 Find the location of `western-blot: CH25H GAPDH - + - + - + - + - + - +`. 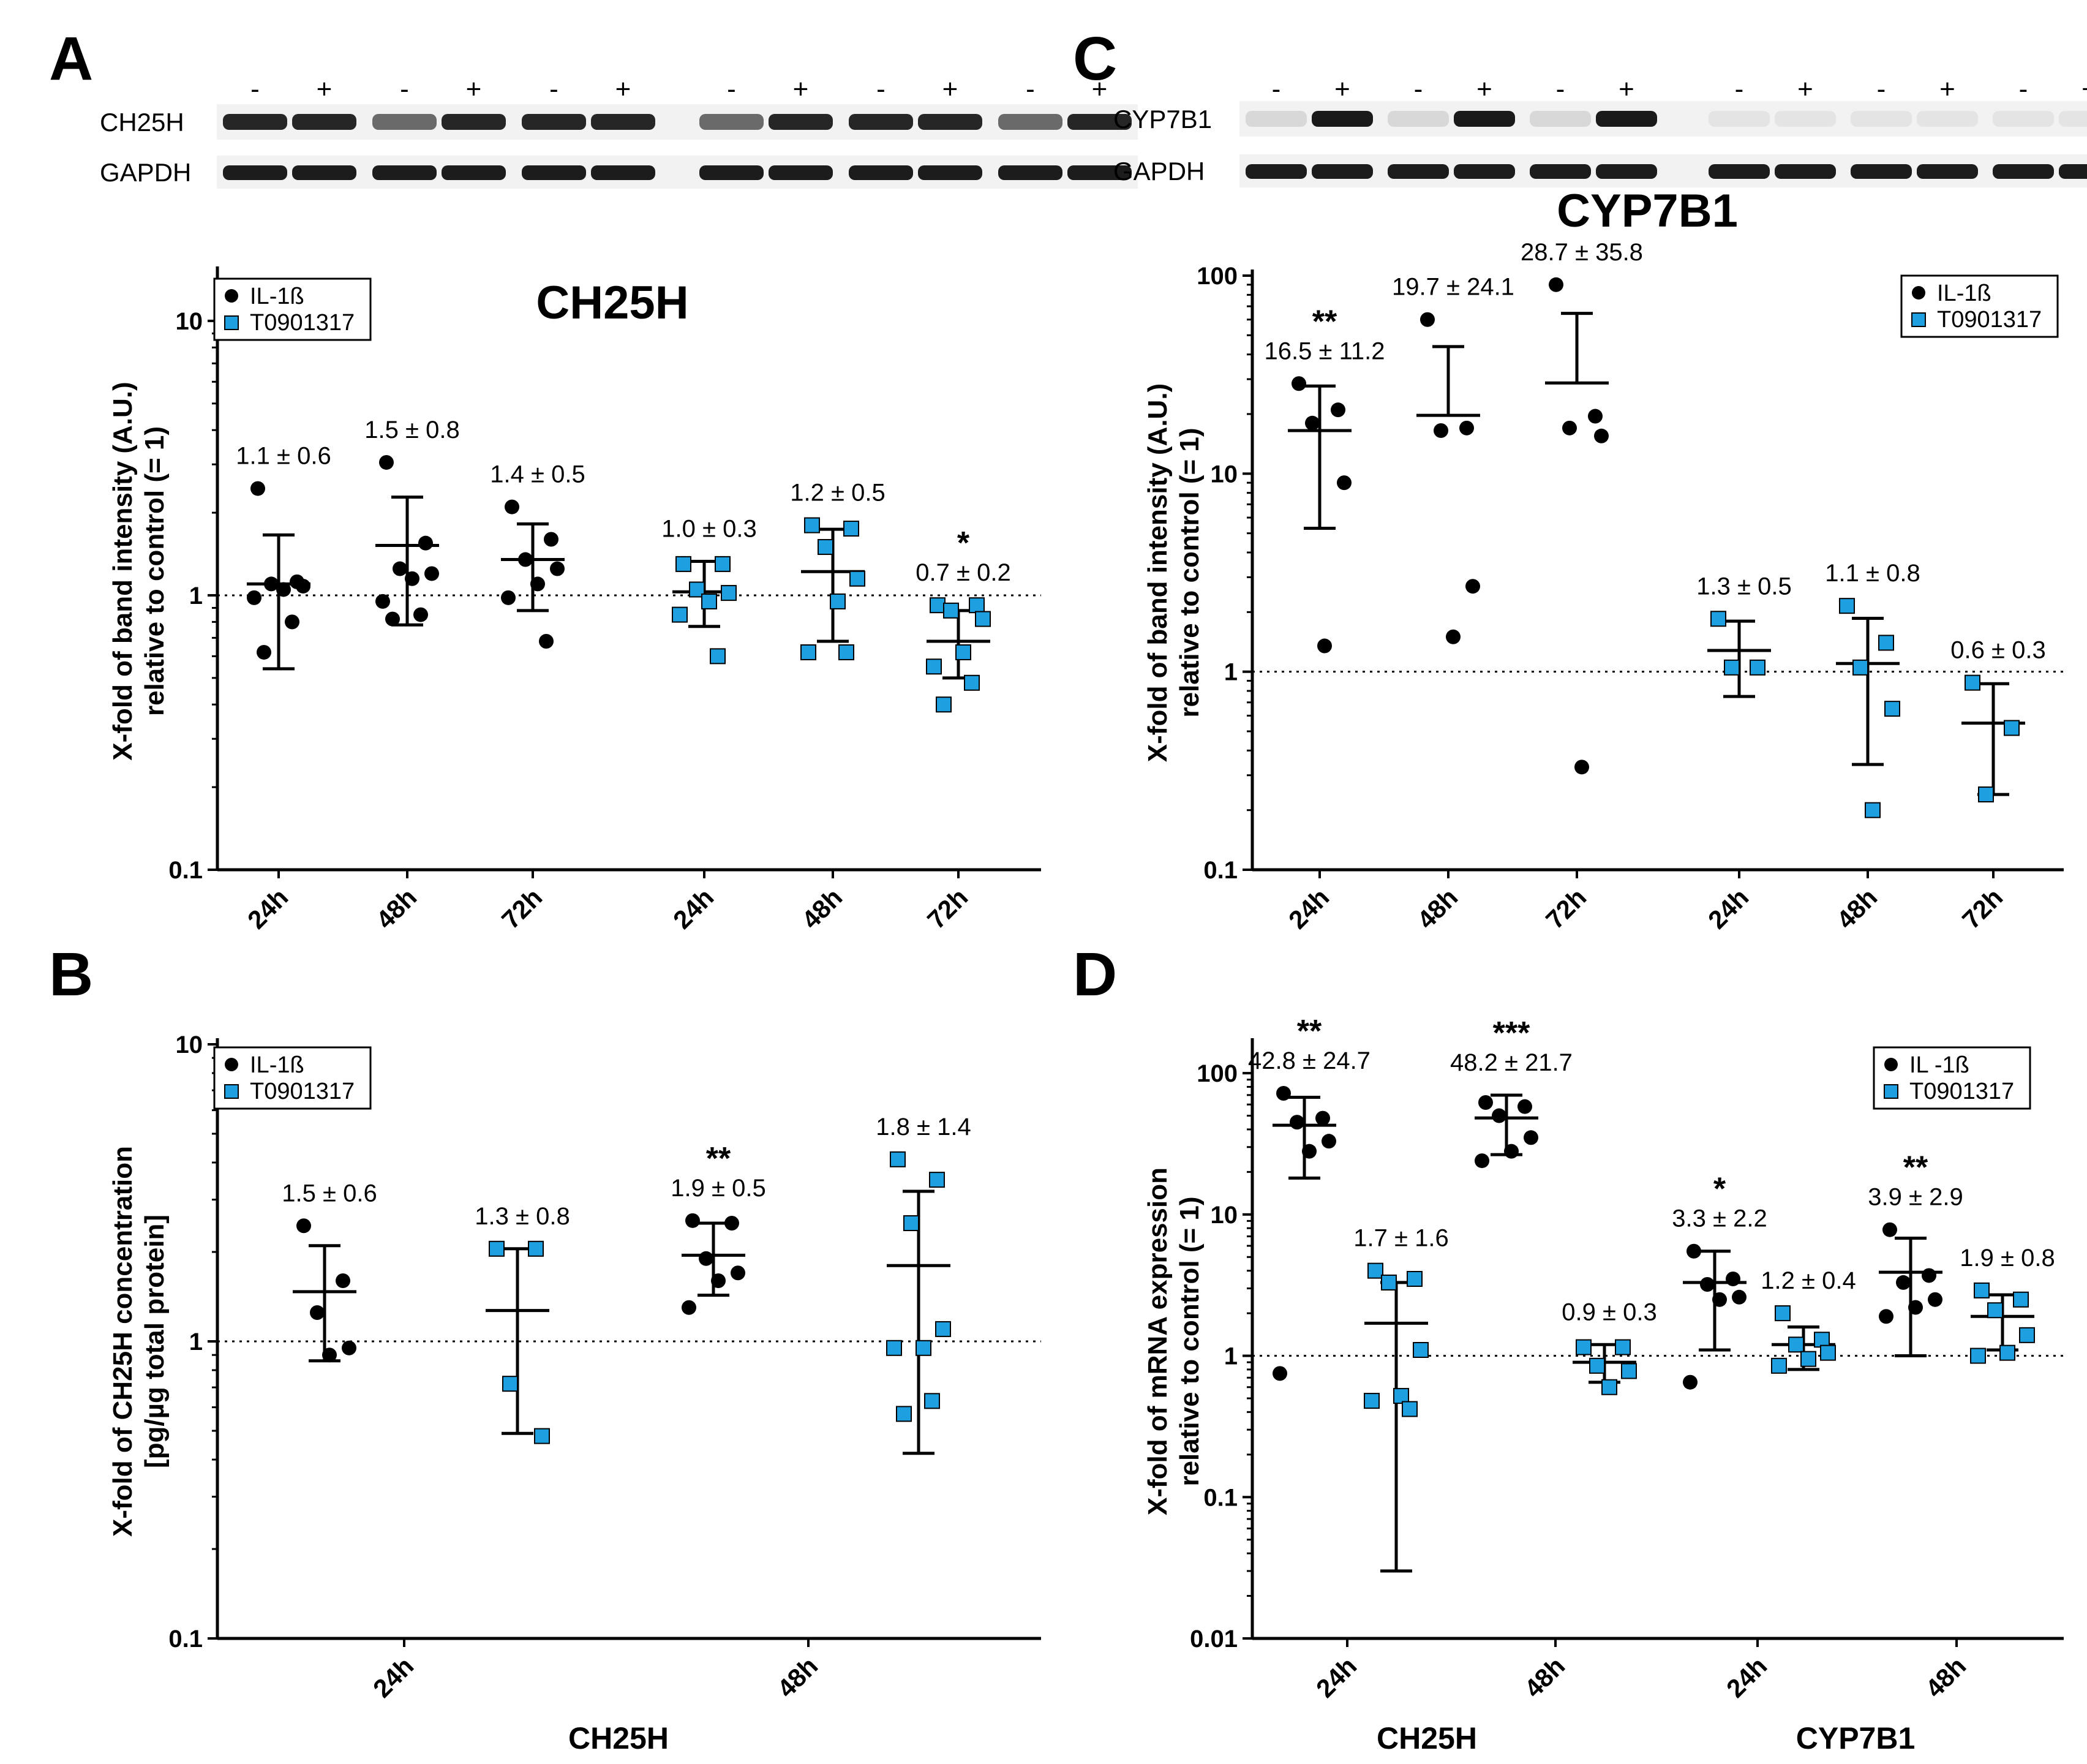

western-blot: CH25H GAPDH - + - + - + - + - + - + is located at coordinates (619, 132).